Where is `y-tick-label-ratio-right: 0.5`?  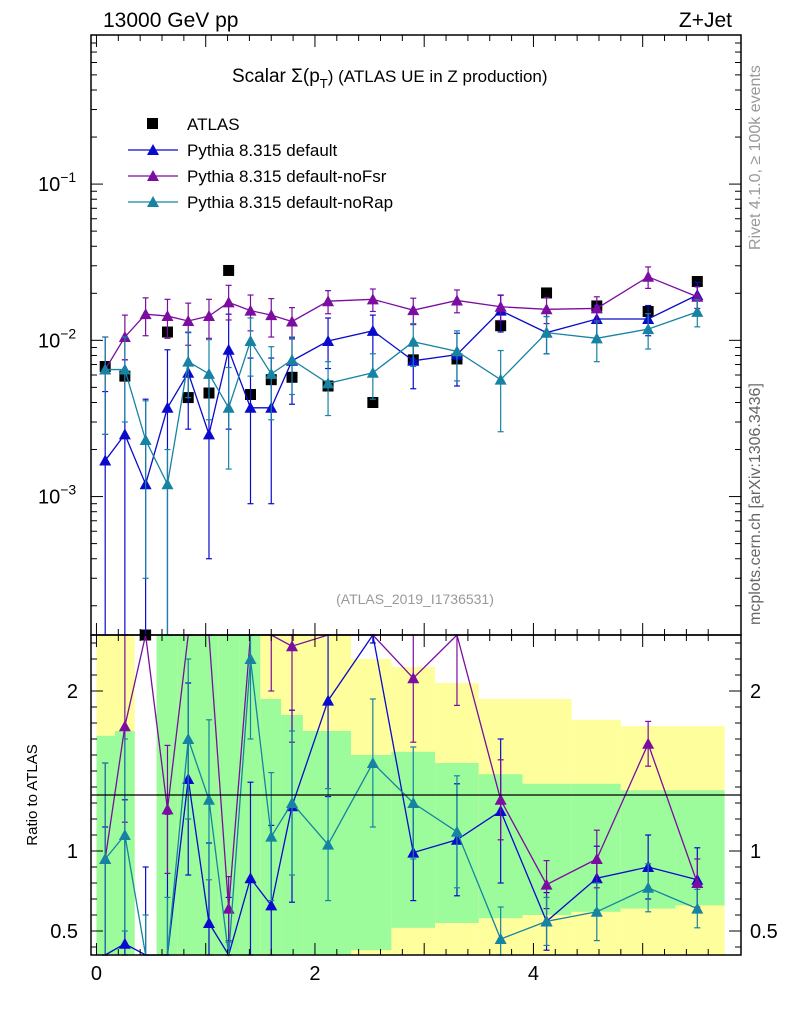
y-tick-label-ratio-right: 0.5 is located at coordinates (764, 932).